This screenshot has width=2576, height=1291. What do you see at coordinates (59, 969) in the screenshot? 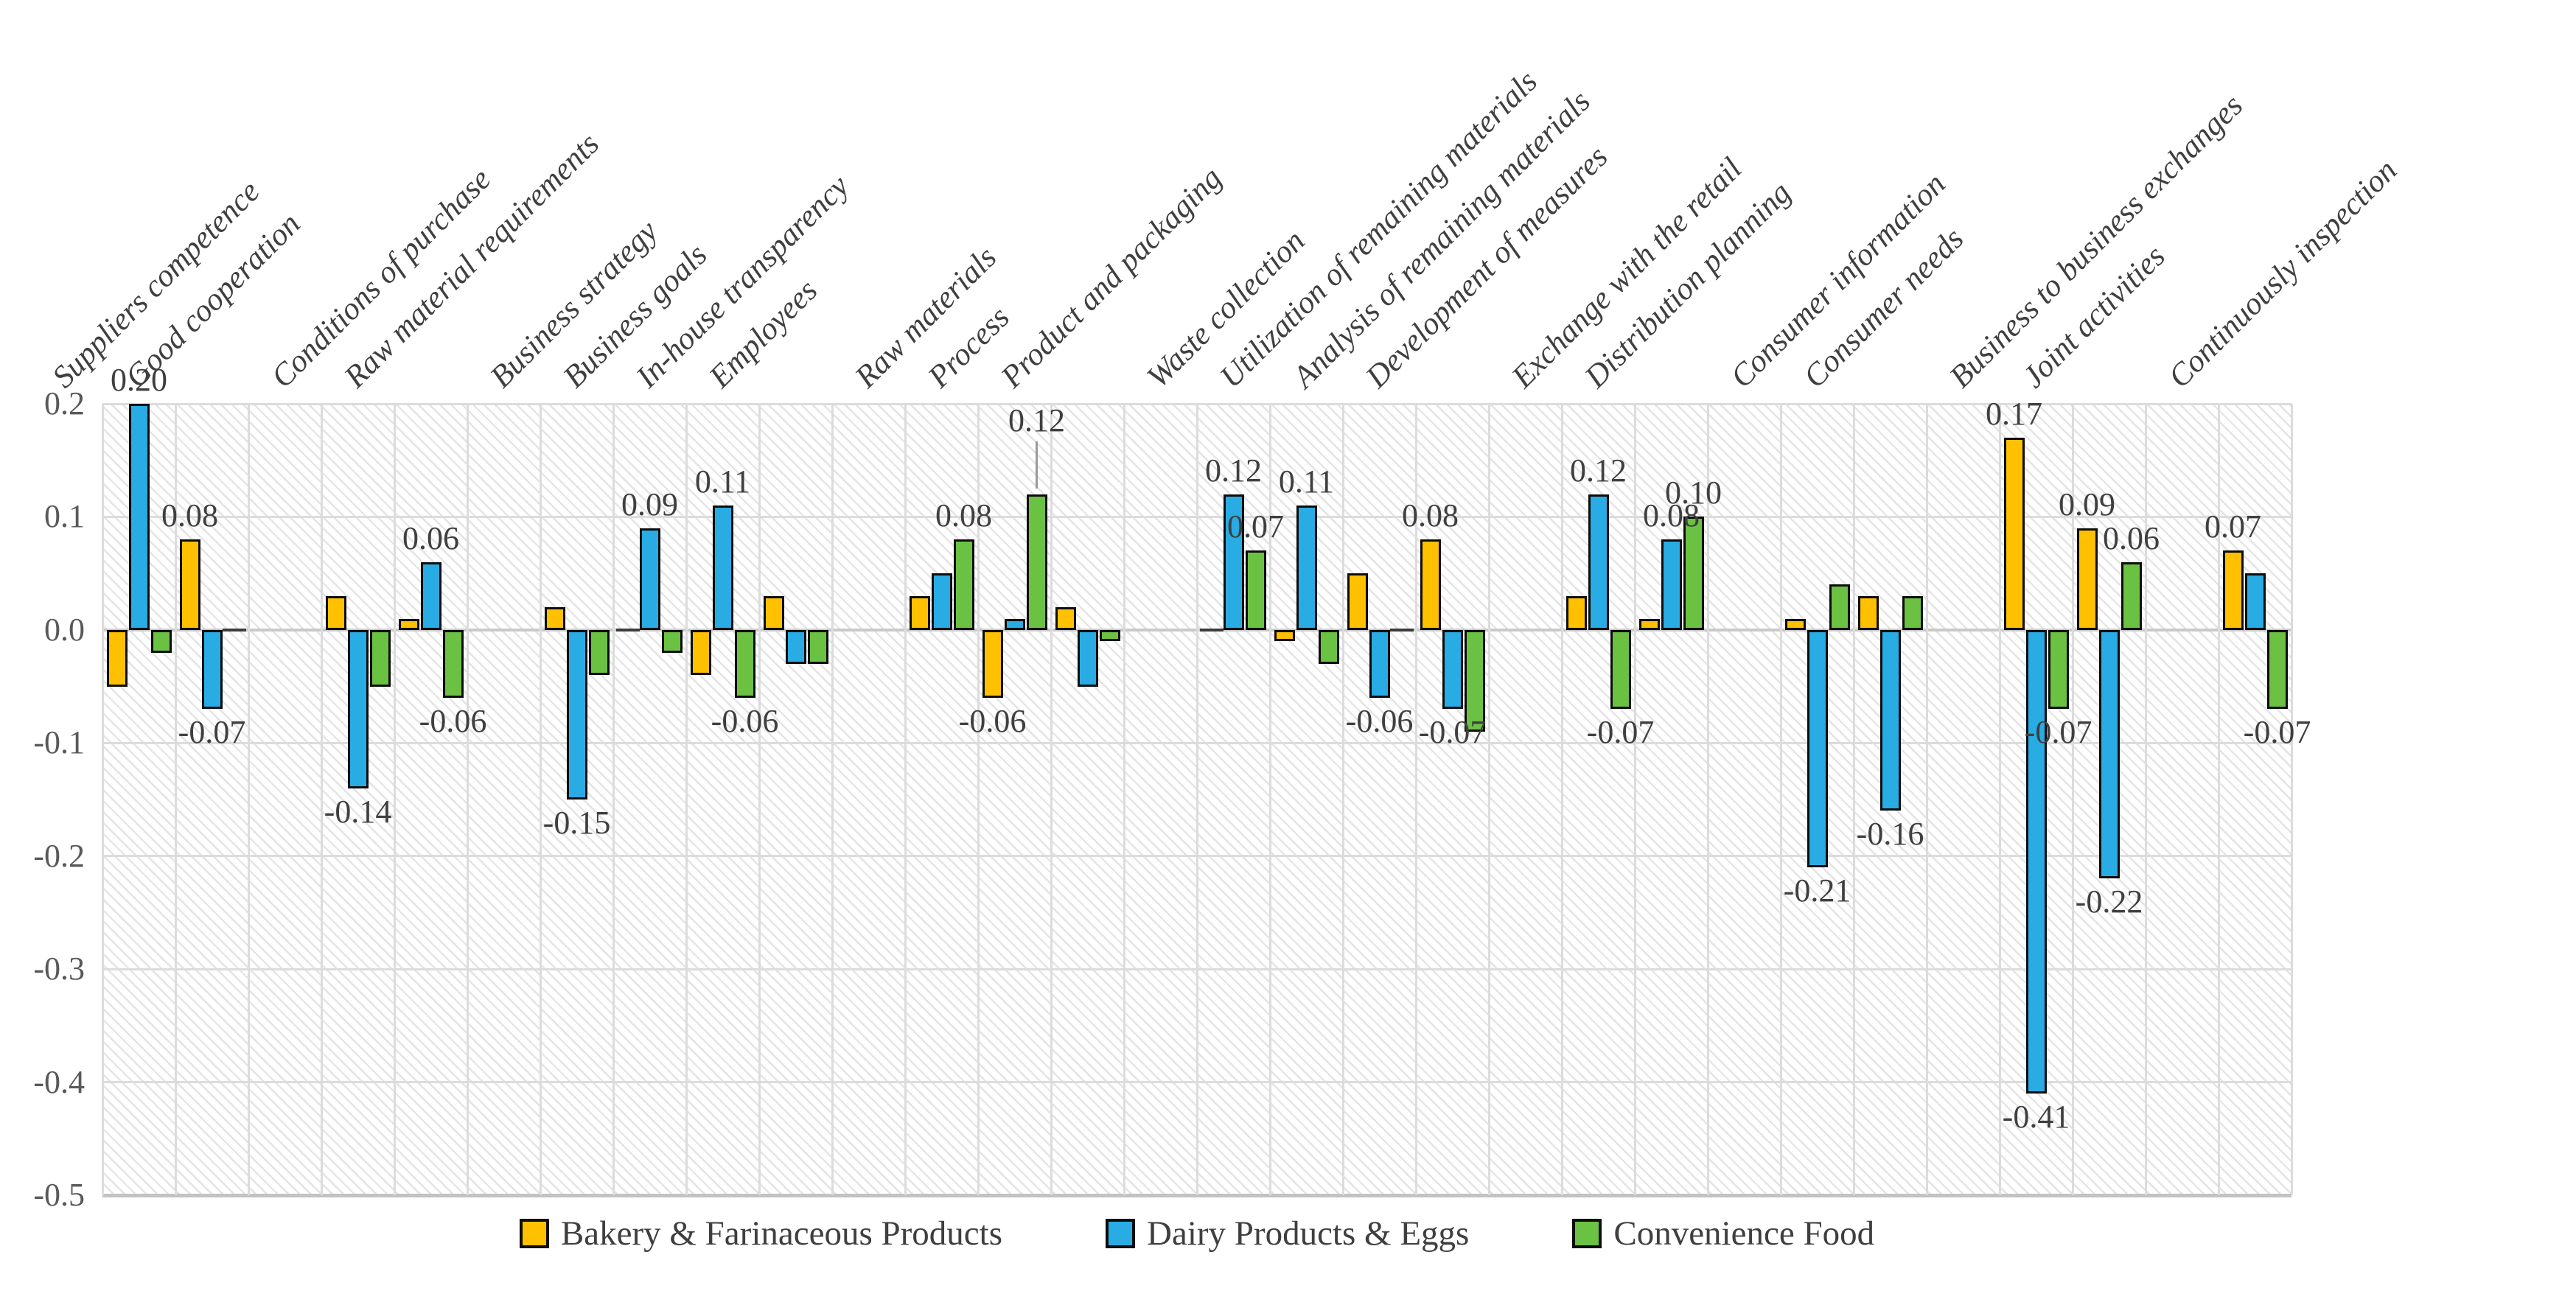
I see `y-axis-tick-label: -0.3` at bounding box center [59, 969].